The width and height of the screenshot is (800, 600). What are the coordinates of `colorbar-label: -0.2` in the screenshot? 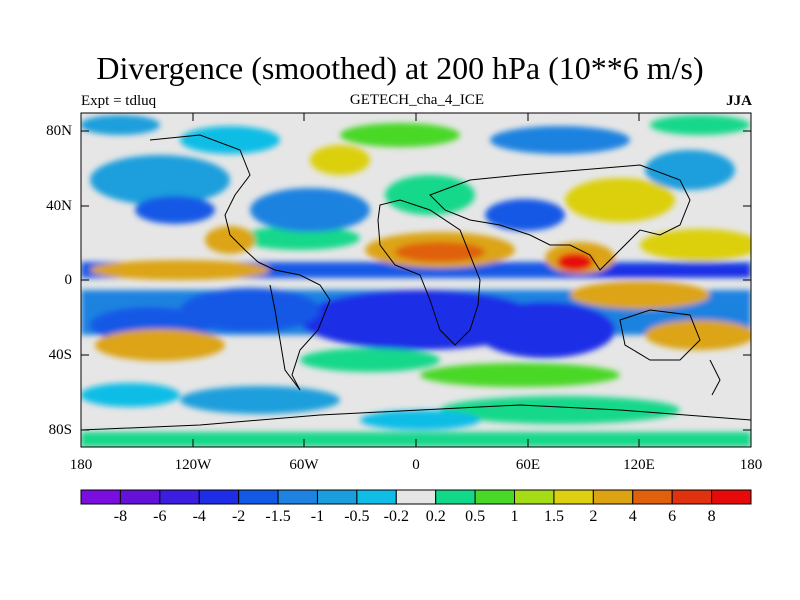 It's located at (396, 516).